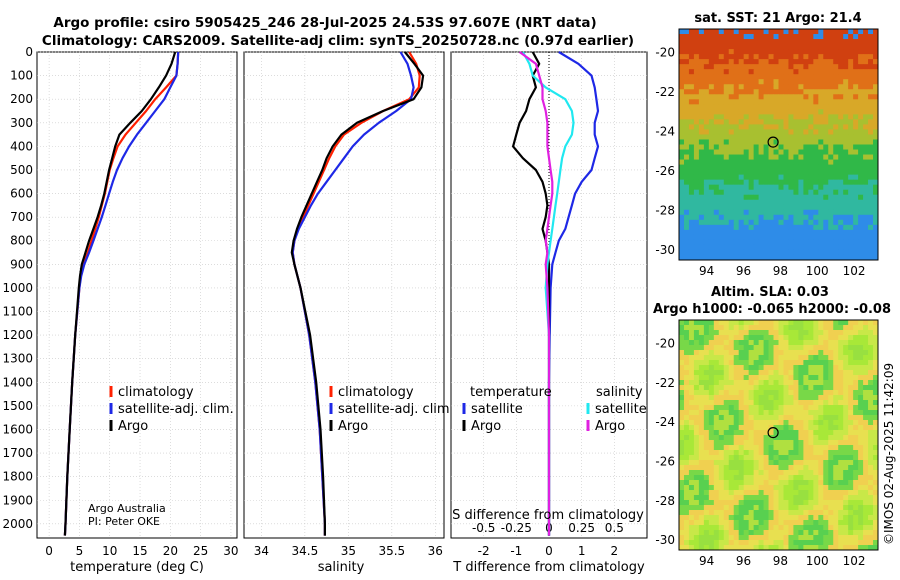 The width and height of the screenshot is (900, 580). I want to click on x-tick-label: 35, so click(348, 551).